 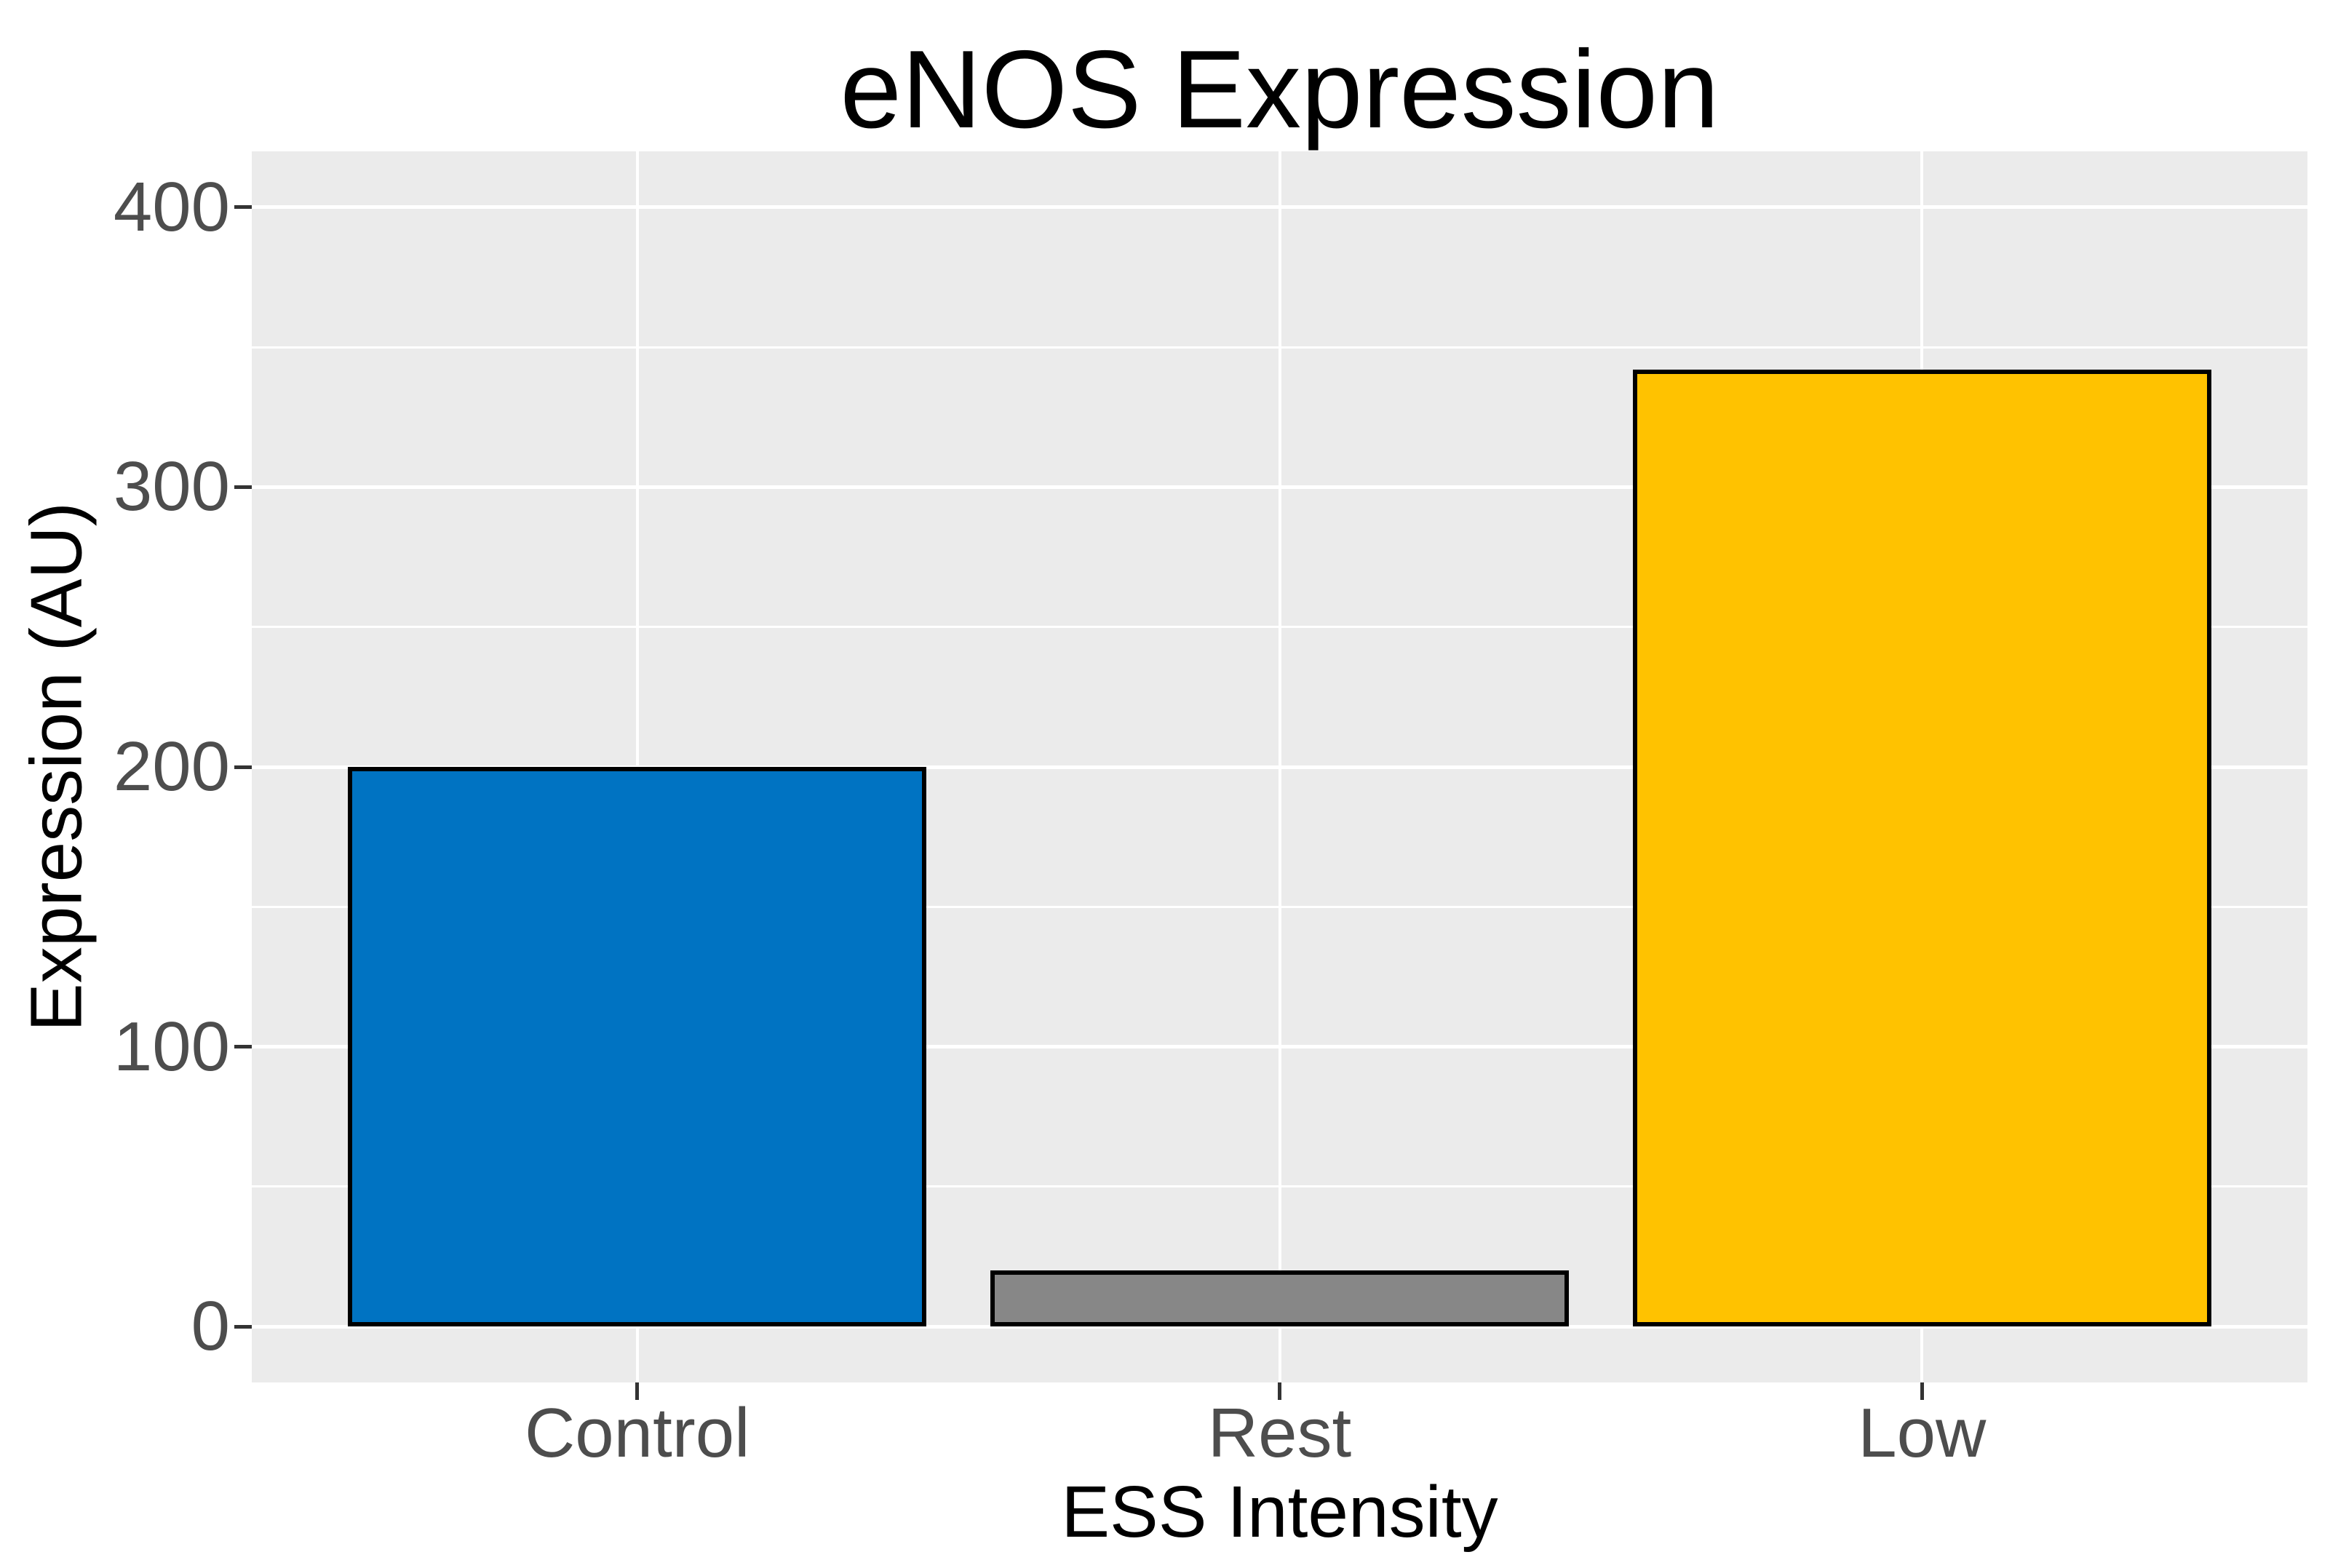 I want to click on chart-title: eNOS Expression, so click(x=1279, y=89).